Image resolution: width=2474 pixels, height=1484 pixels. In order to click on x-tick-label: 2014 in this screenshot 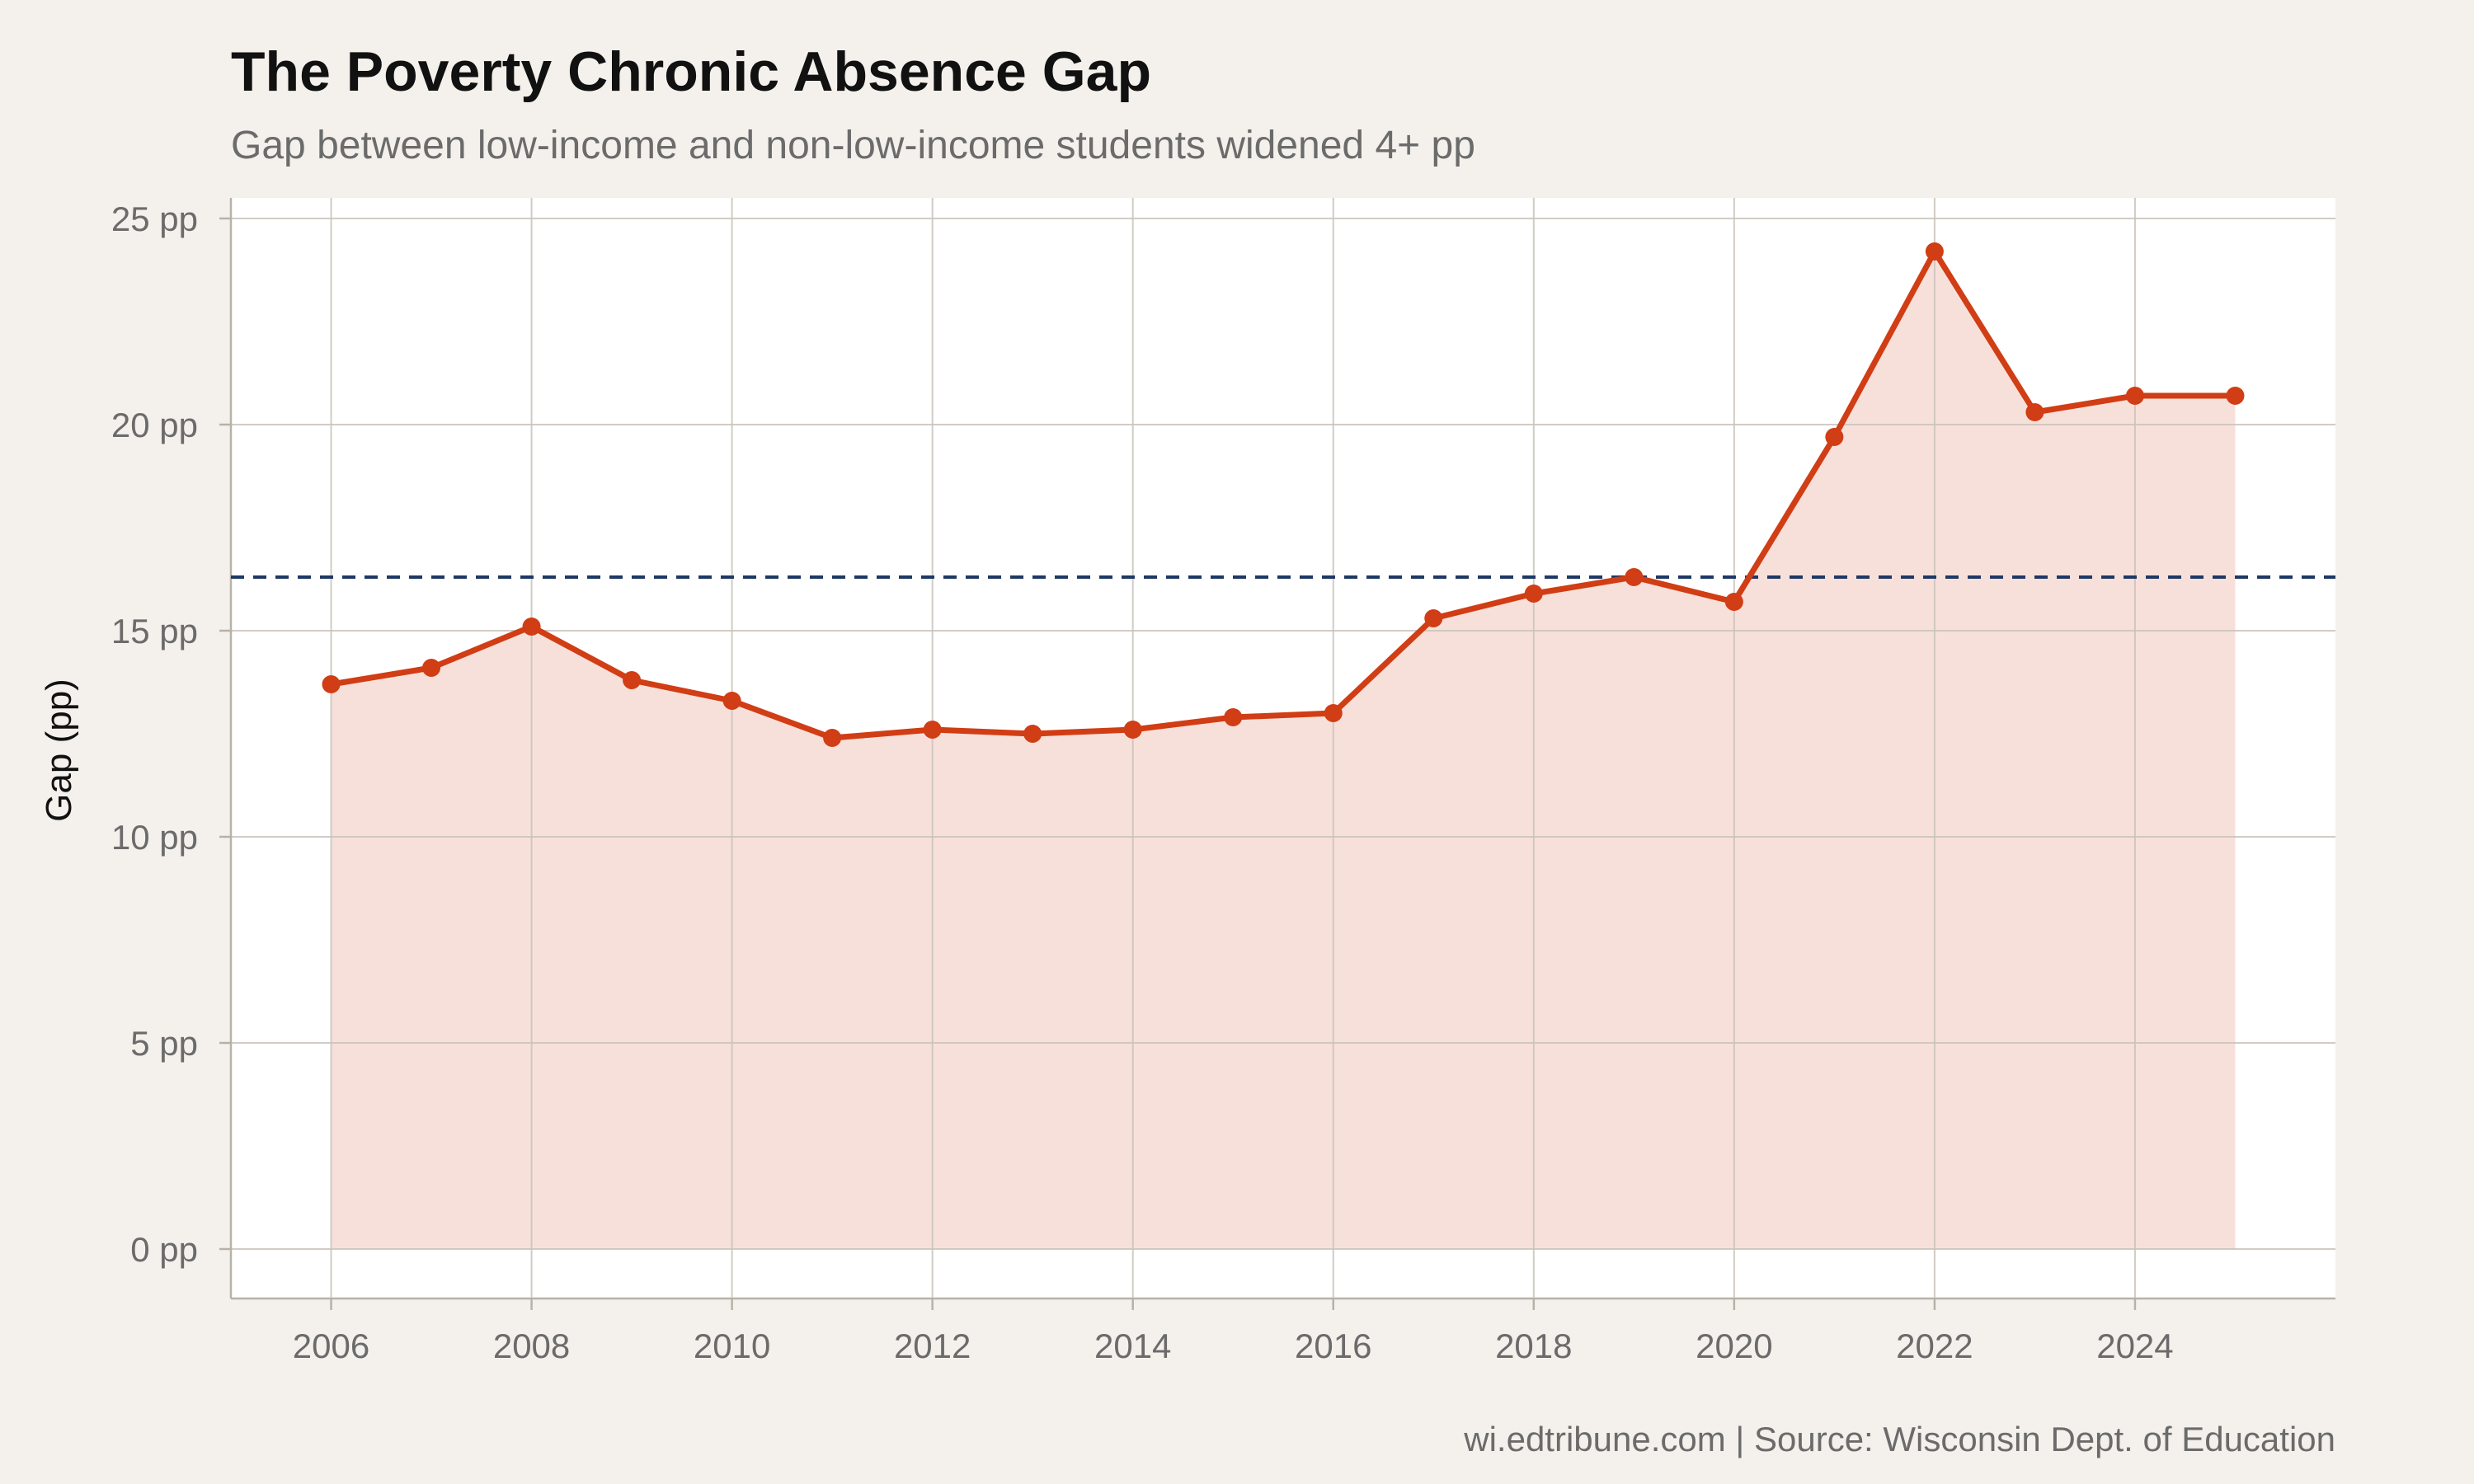, I will do `click(1132, 1346)`.